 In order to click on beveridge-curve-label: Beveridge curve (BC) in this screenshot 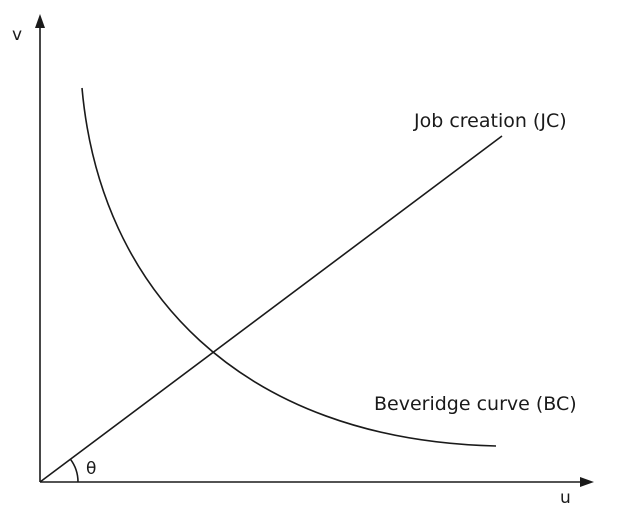, I will do `click(475, 404)`.